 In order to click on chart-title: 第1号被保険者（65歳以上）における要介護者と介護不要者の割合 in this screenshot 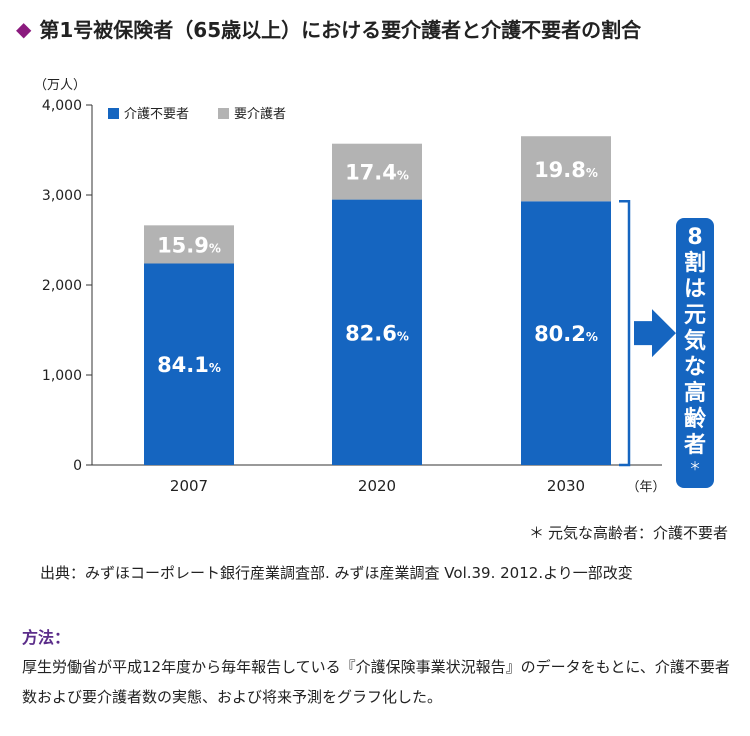, I will do `click(340, 30)`.